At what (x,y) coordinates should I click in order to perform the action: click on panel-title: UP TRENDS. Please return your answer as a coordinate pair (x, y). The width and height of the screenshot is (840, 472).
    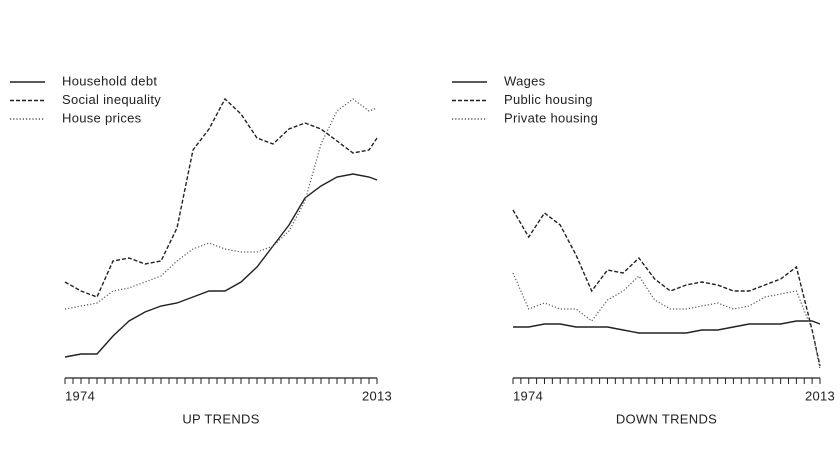
    Looking at the image, I should click on (220, 418).